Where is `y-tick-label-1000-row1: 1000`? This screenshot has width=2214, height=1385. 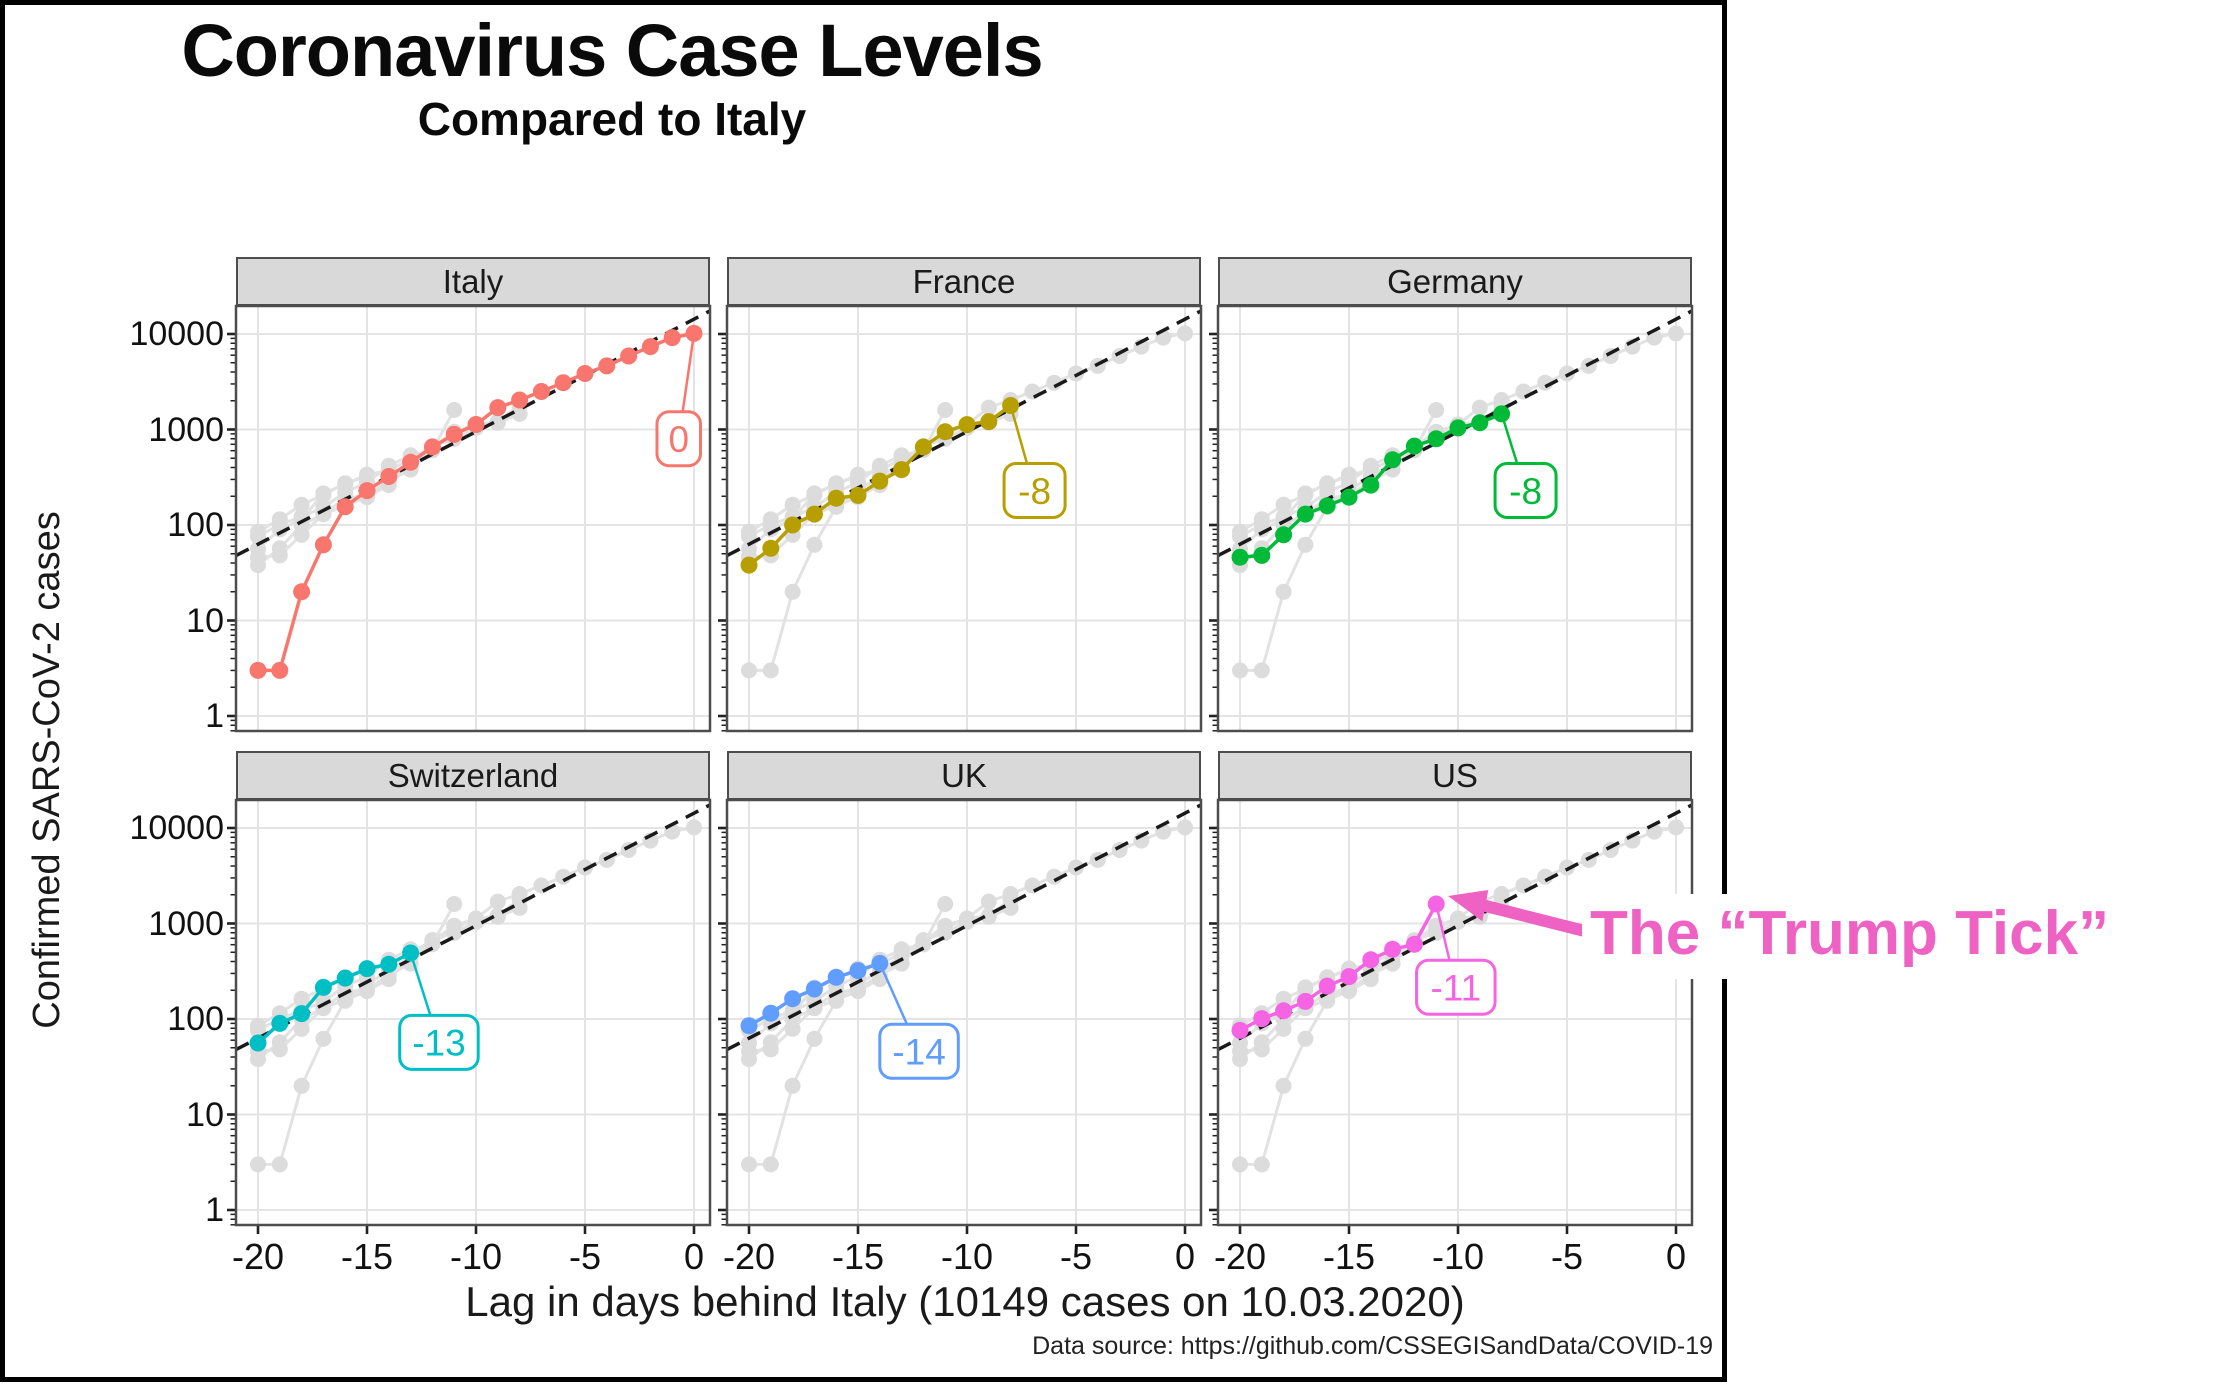 y-tick-label-1000-row1: 1000 is located at coordinates (186, 429).